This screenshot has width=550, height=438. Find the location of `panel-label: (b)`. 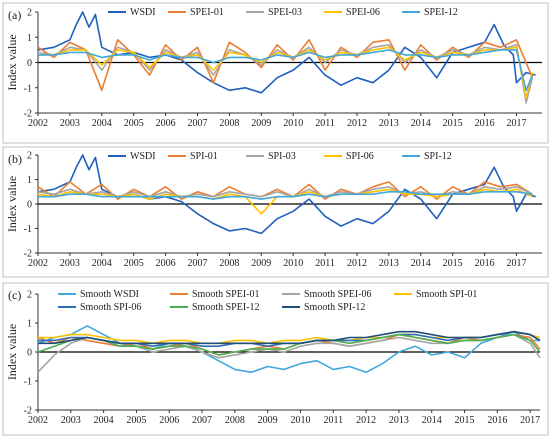

panel-label: (b) is located at coordinates (15, 159).